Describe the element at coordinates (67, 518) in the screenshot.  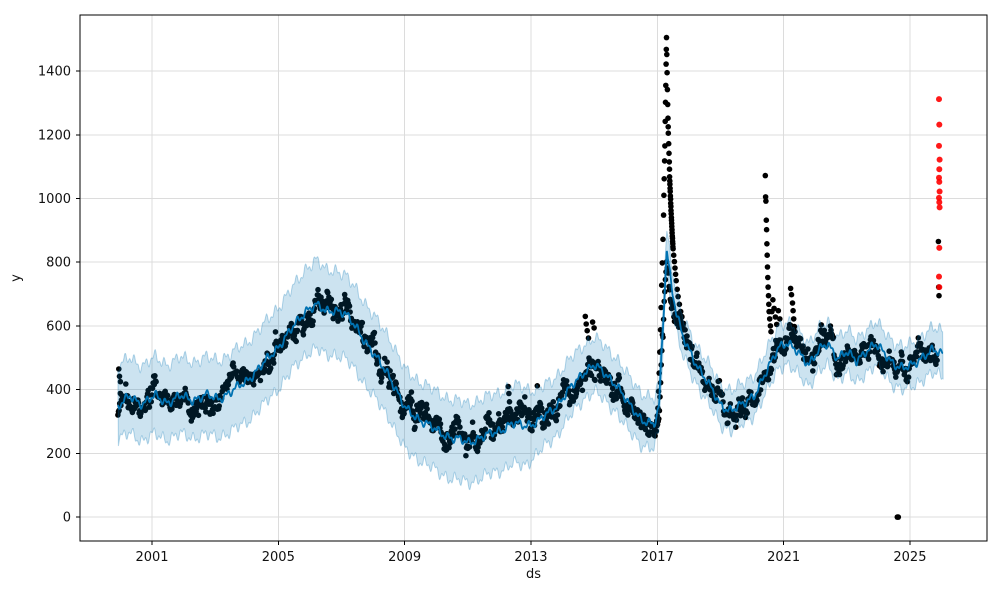
I see `y-tick-label: 0` at that location.